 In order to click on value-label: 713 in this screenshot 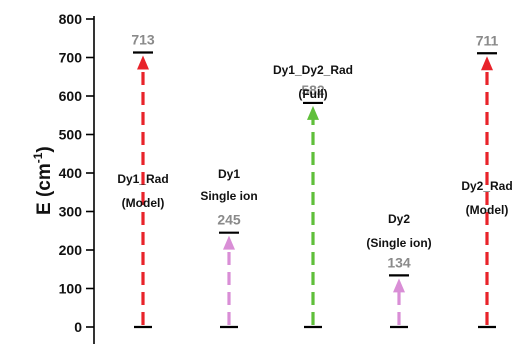, I will do `click(143, 39)`.